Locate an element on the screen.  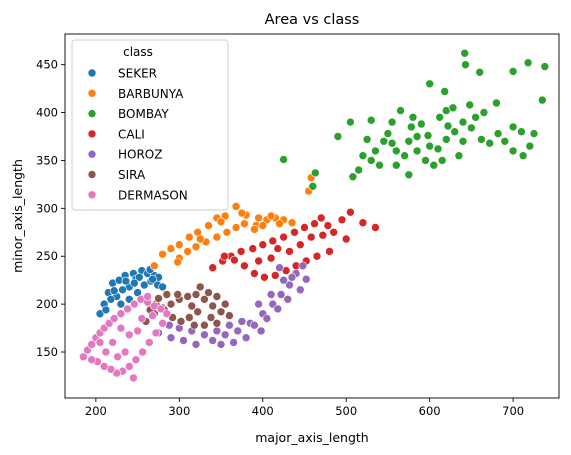
x-tick-label: 500 is located at coordinates (346, 411).